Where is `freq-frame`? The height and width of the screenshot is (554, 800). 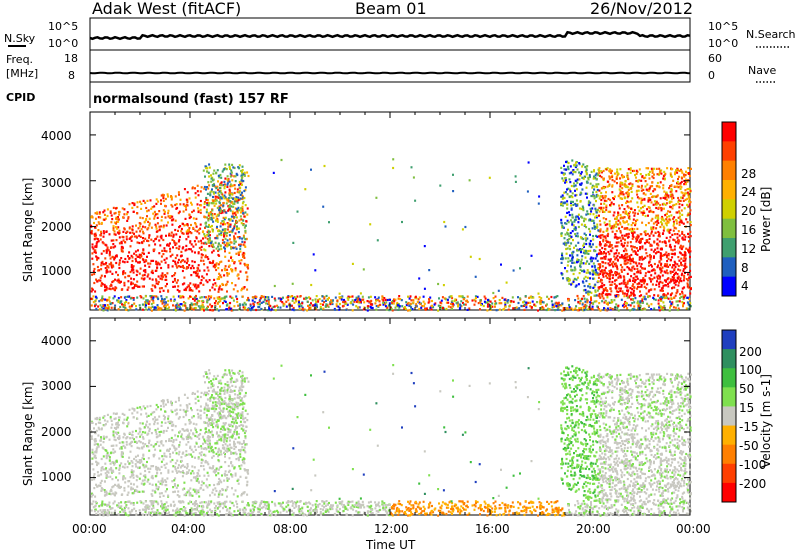
freq-frame is located at coordinates (390, 66).